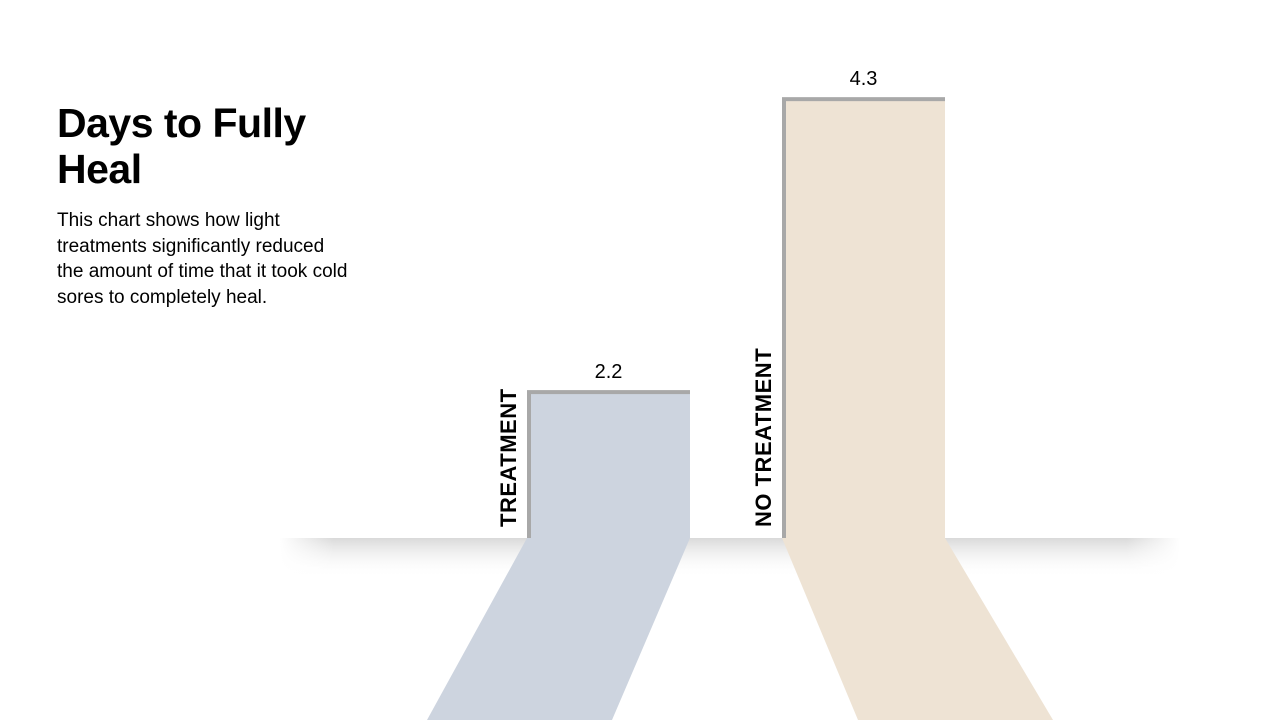 Image resolution: width=1280 pixels, height=720 pixels. I want to click on description-line: treatments significantly reduced, so click(191, 246).